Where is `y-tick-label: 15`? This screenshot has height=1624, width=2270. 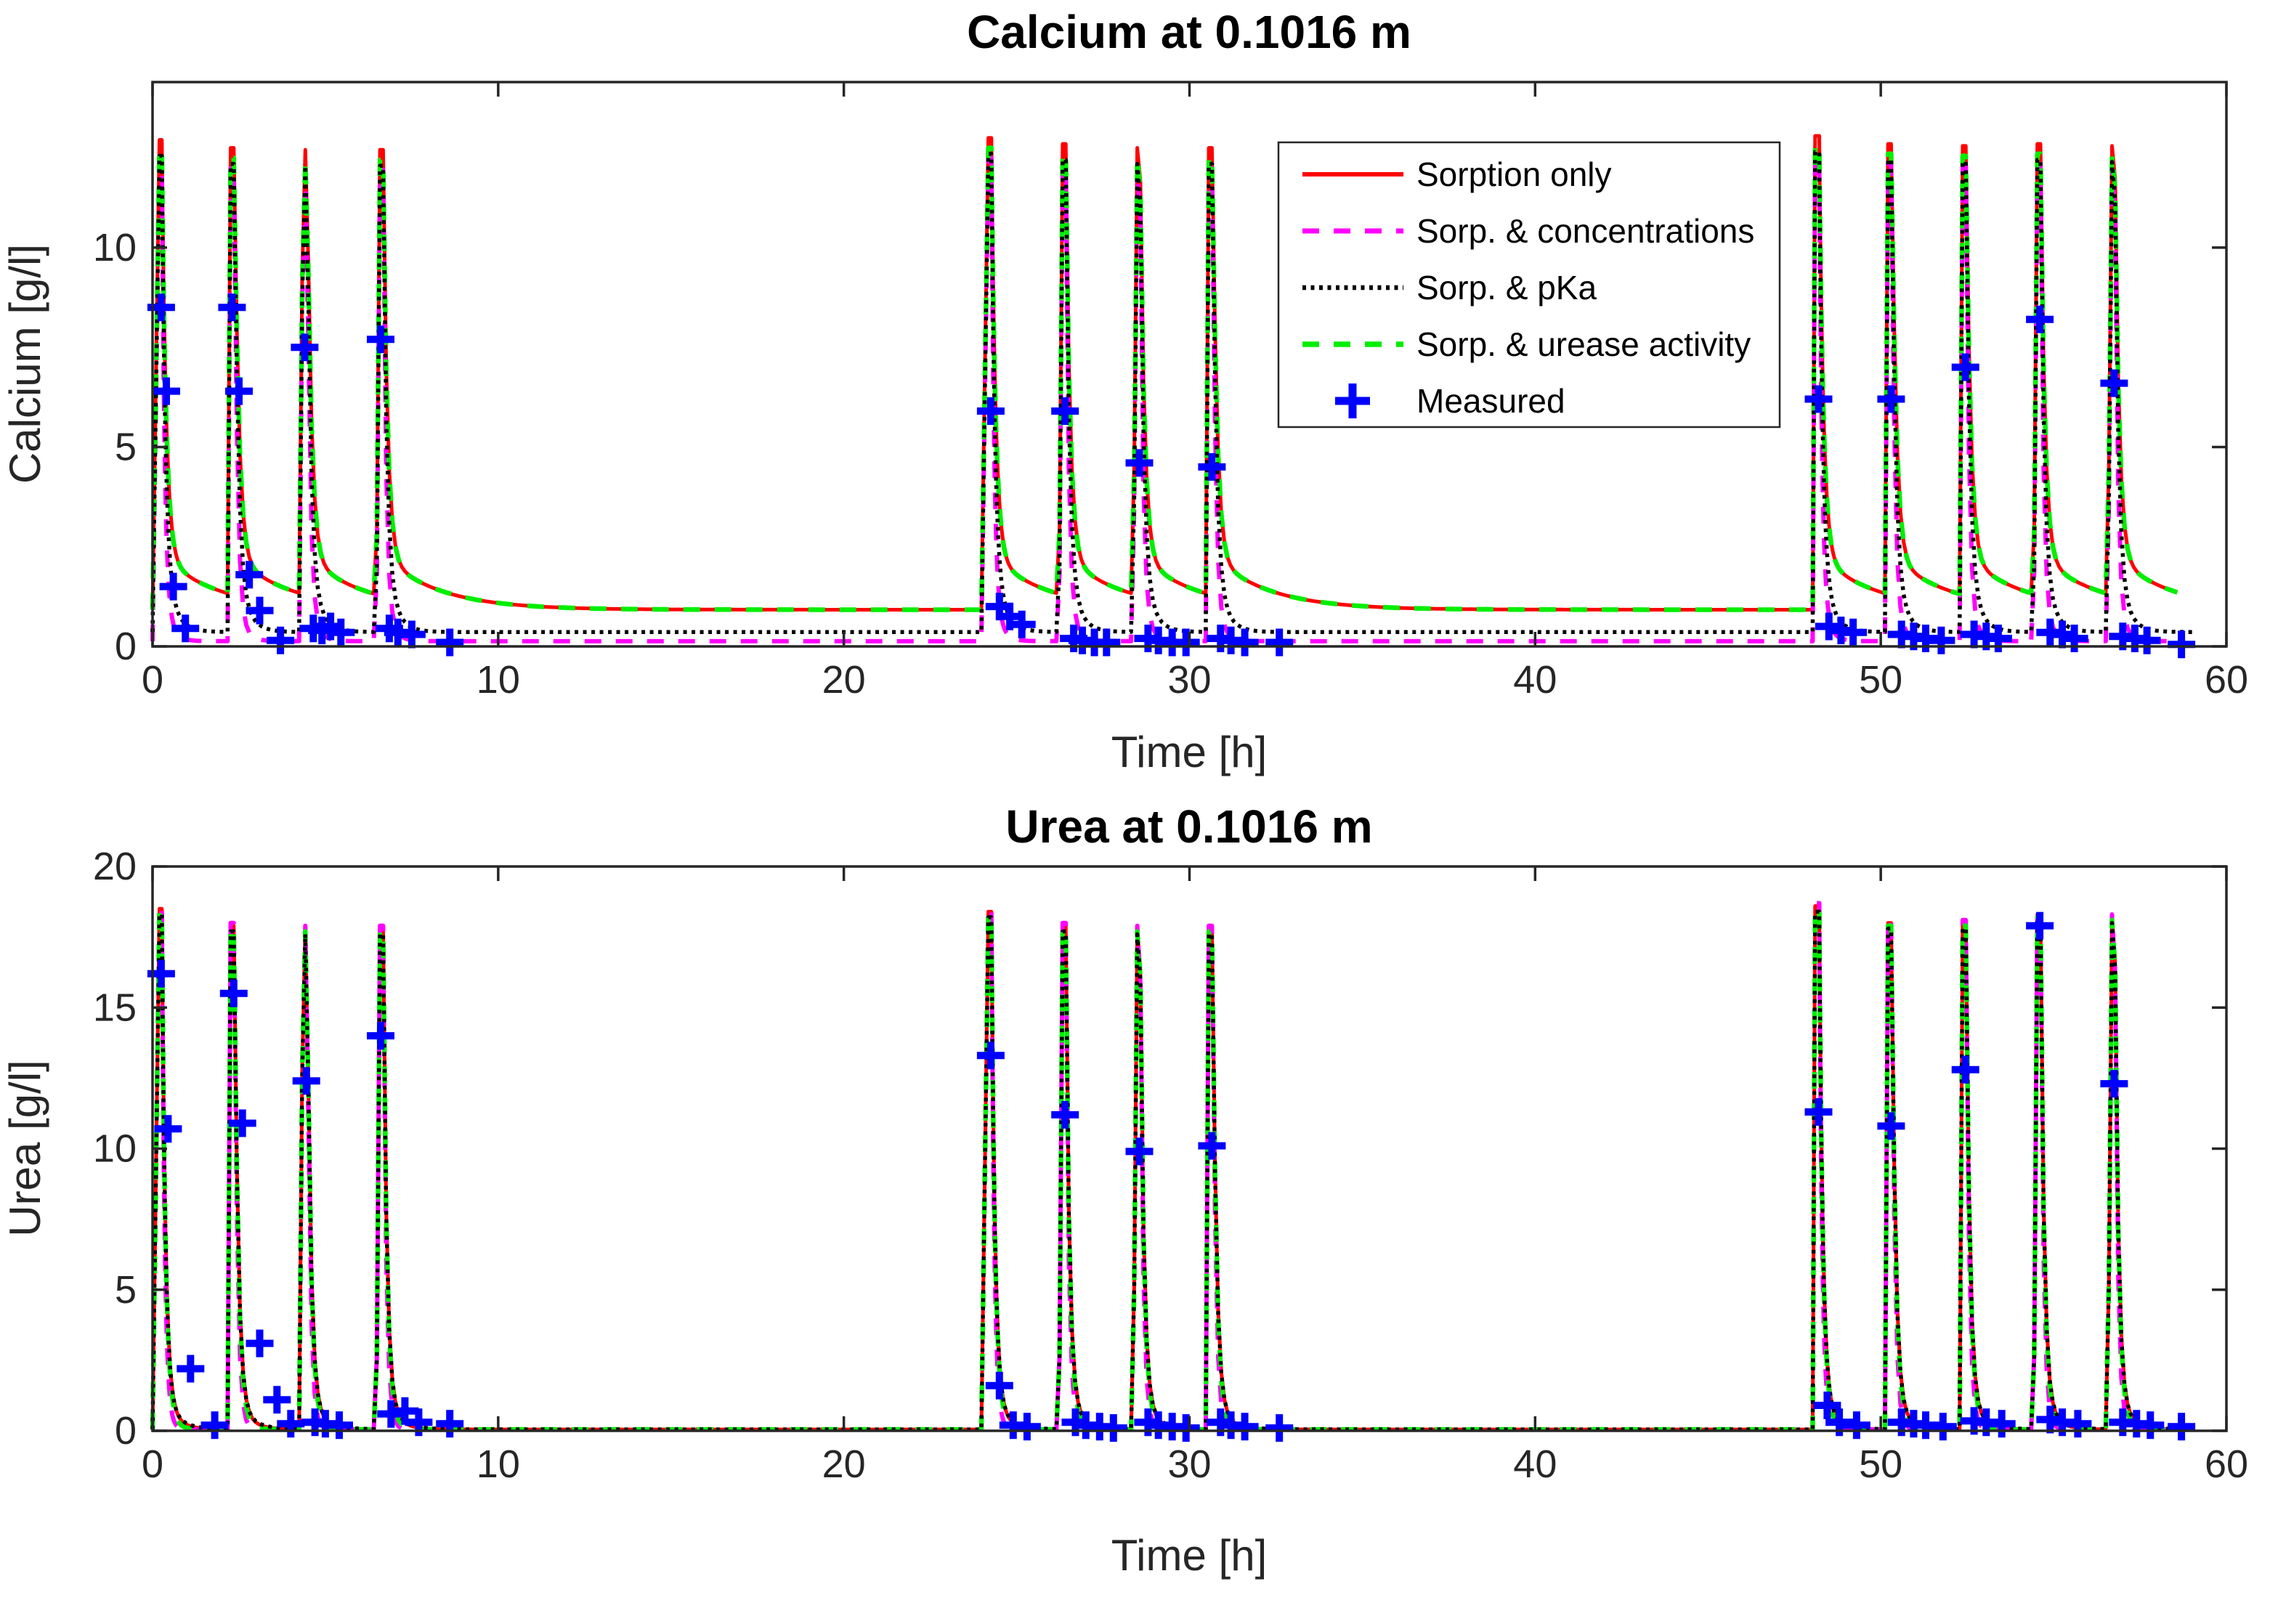
y-tick-label: 15 is located at coordinates (115, 1007).